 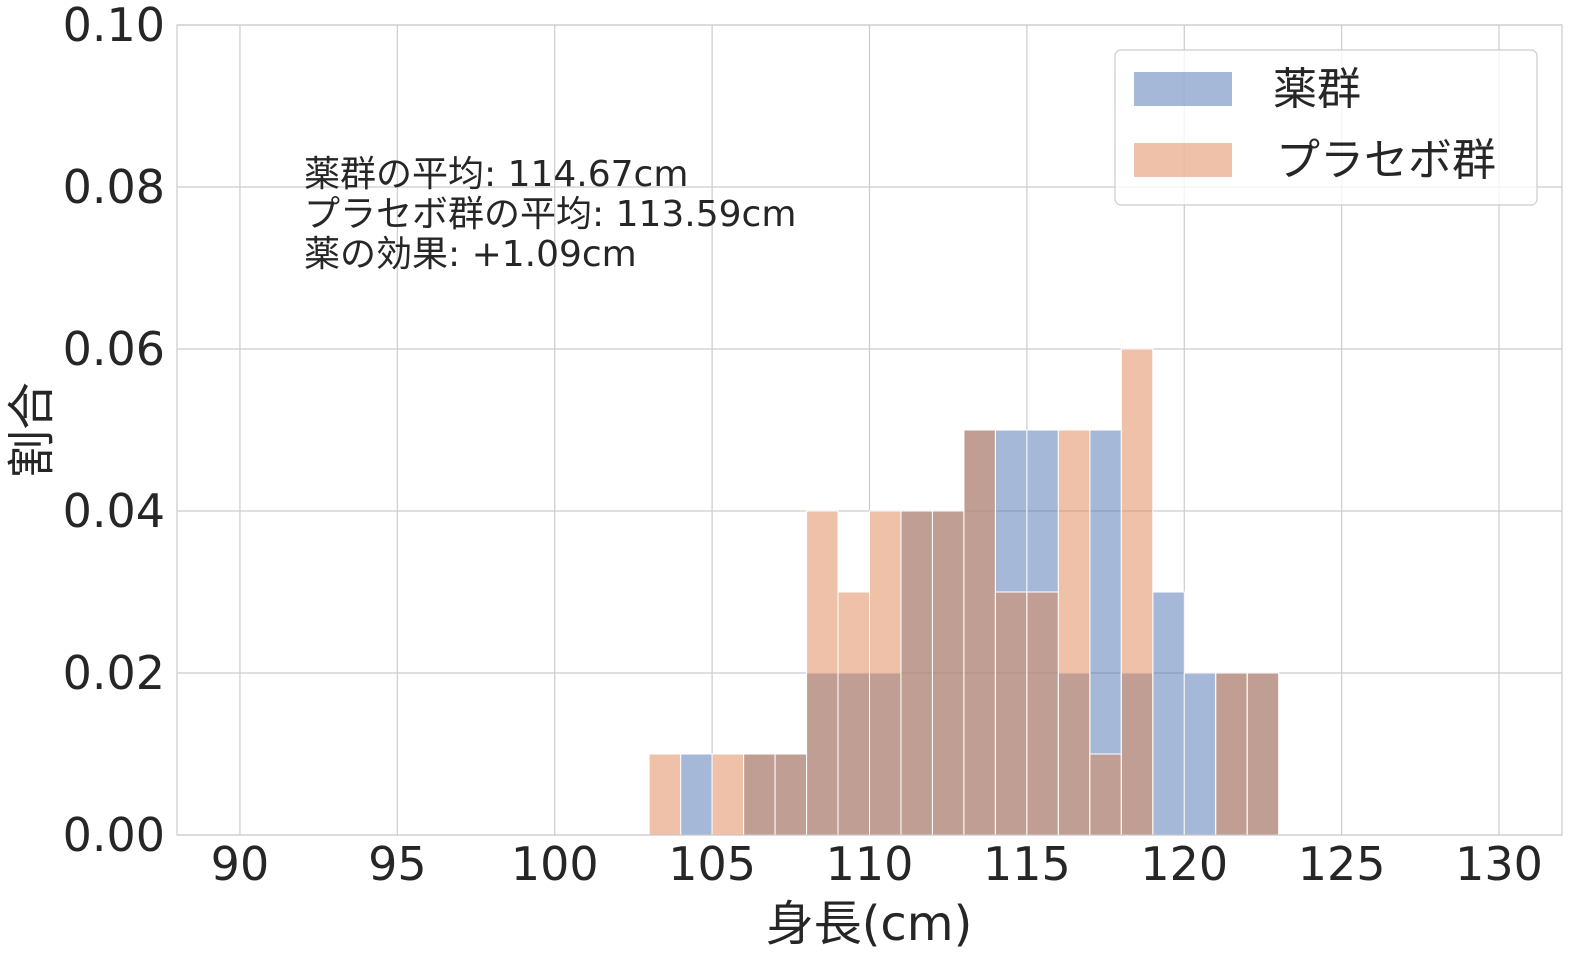 What do you see at coordinates (114, 673) in the screenshot?
I see `y-tick-label: 0.02` at bounding box center [114, 673].